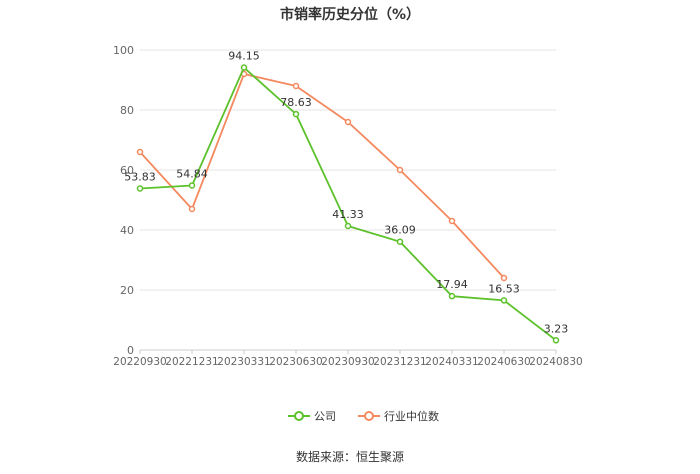  I want to click on data-label: 53.83, so click(140, 177).